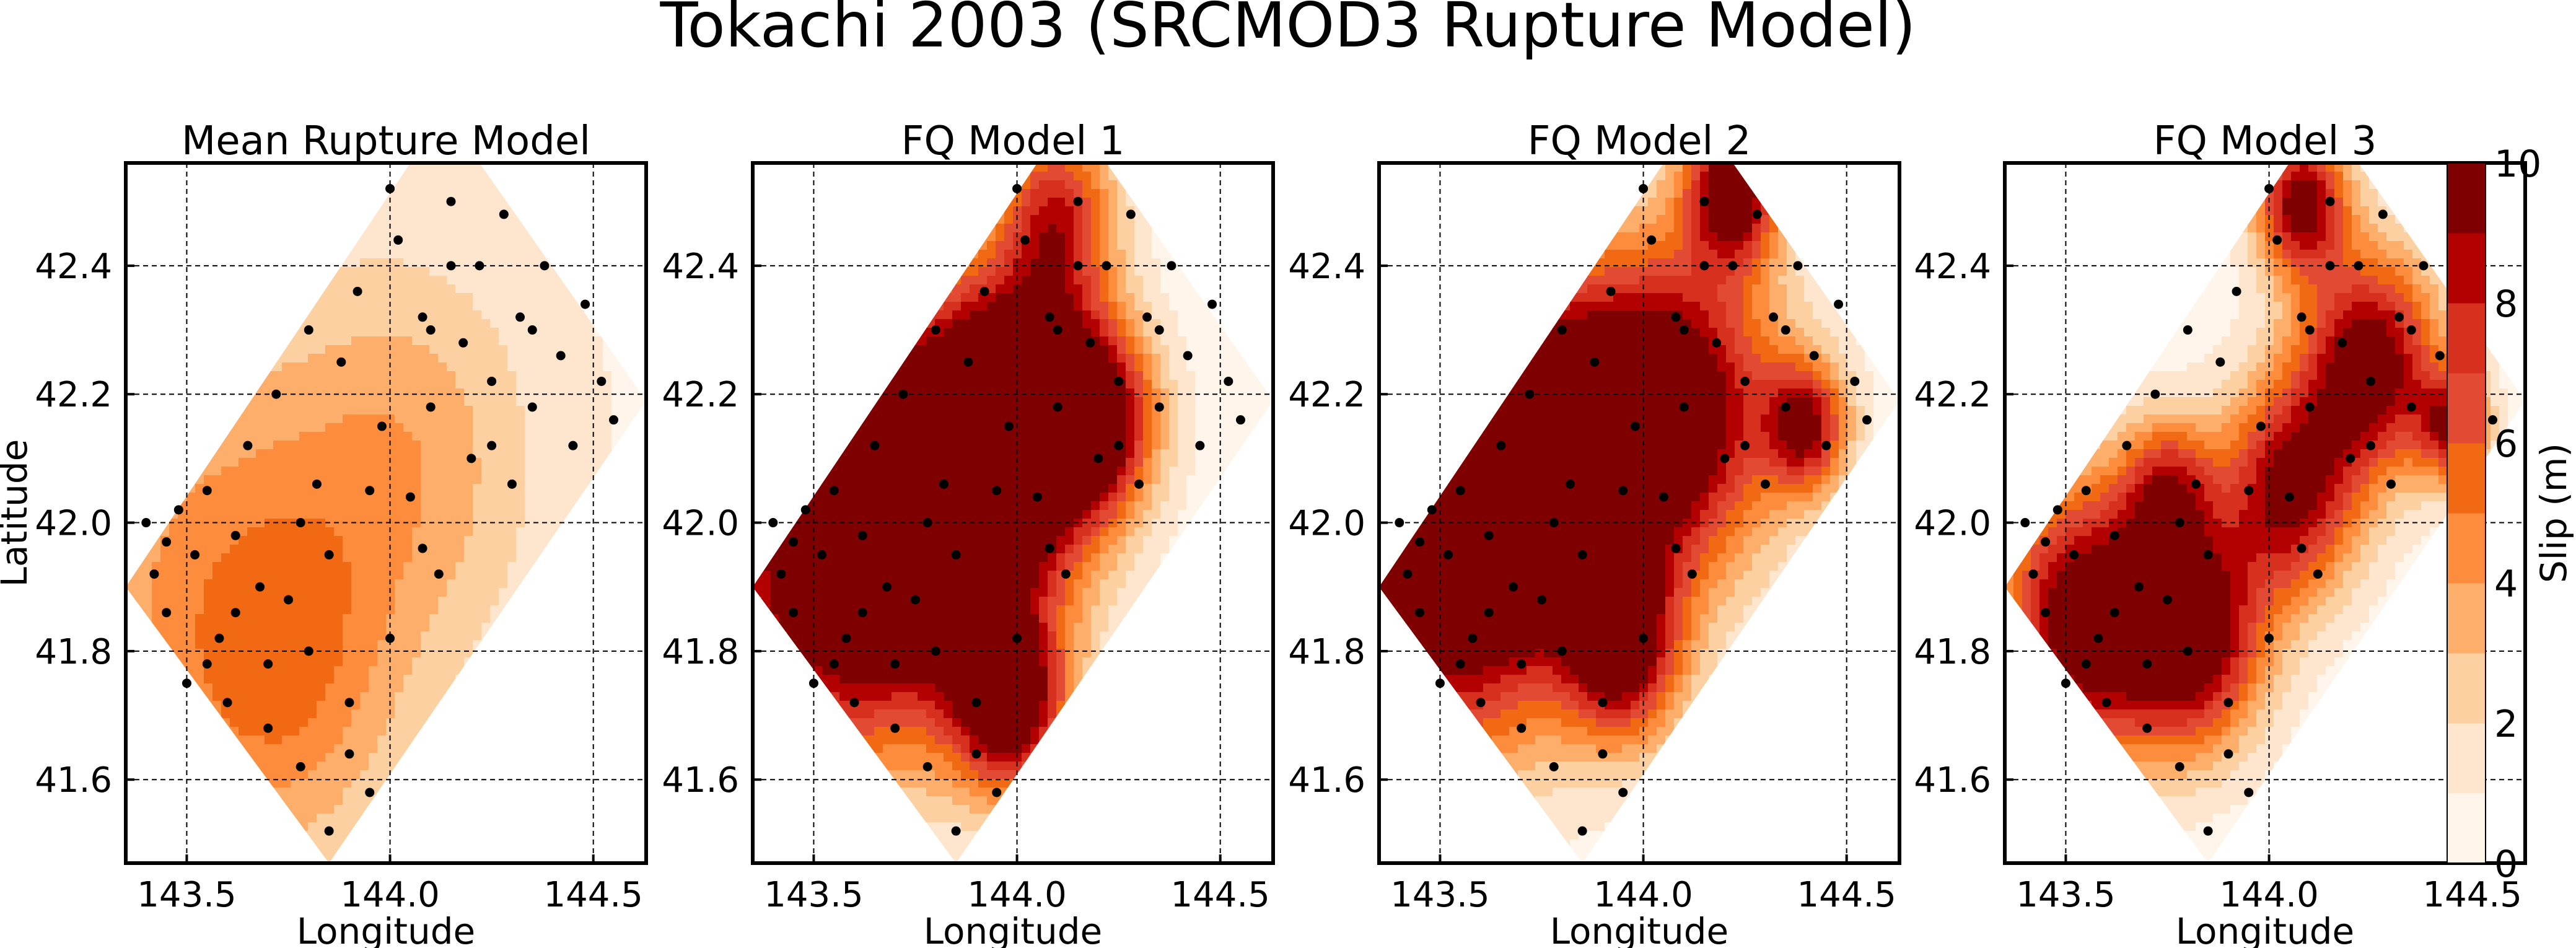 This screenshot has width=2576, height=948. I want to click on colorbar-tick-label: 6, so click(2506, 444).